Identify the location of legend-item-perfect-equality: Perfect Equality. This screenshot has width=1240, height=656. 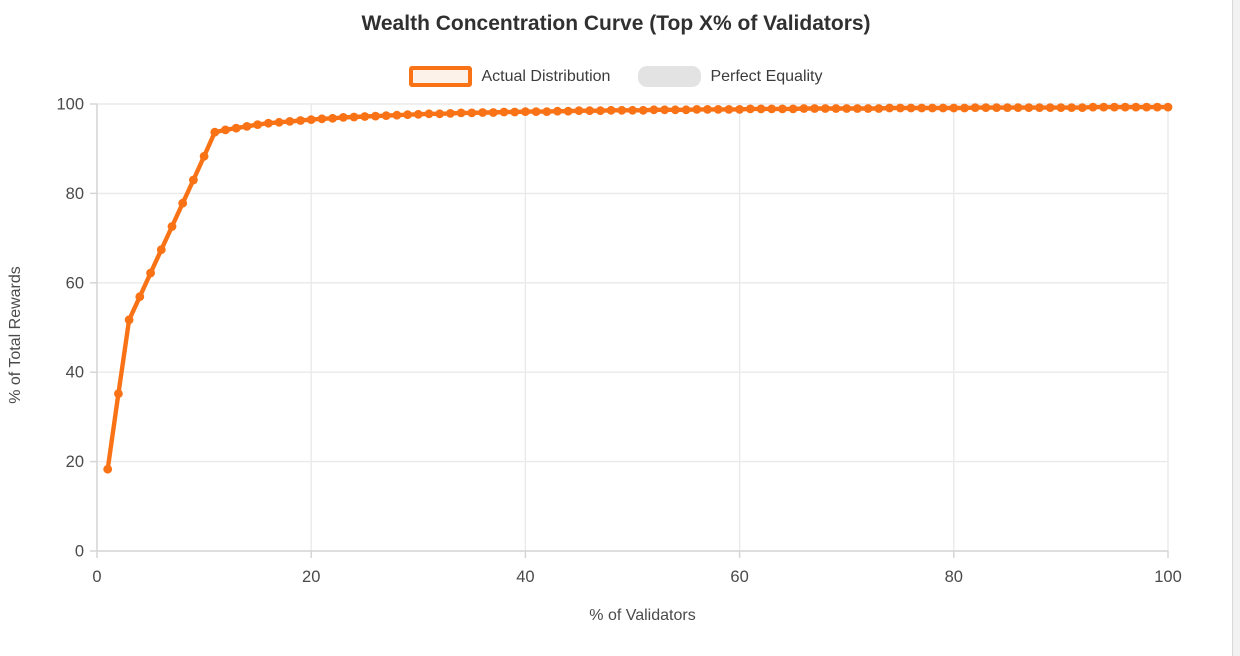
(730, 76).